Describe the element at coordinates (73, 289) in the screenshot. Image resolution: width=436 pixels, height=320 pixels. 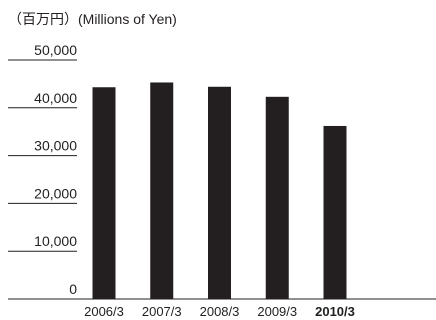
I see `y-tick-label: 0` at that location.